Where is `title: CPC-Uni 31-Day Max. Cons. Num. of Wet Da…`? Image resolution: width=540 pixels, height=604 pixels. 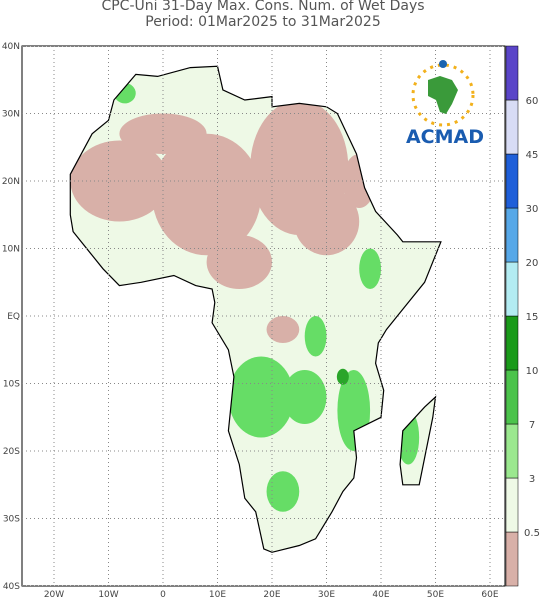 title: CPC-Uni 31-Day Max. Cons. Num. of Wet Da… is located at coordinates (262, 7).